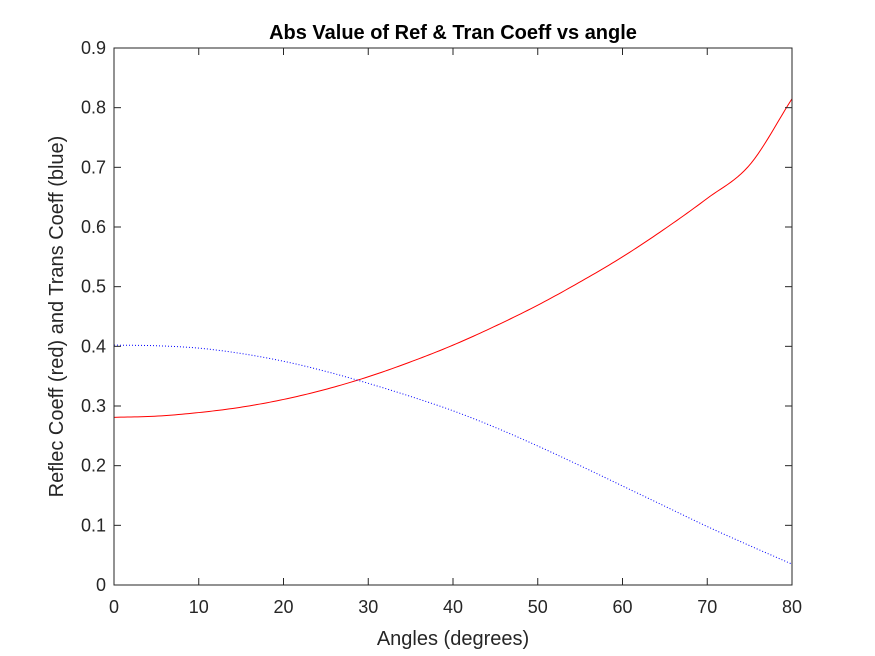  Describe the element at coordinates (93, 525) in the screenshot. I see `y-tick-label: 0.1` at that location.